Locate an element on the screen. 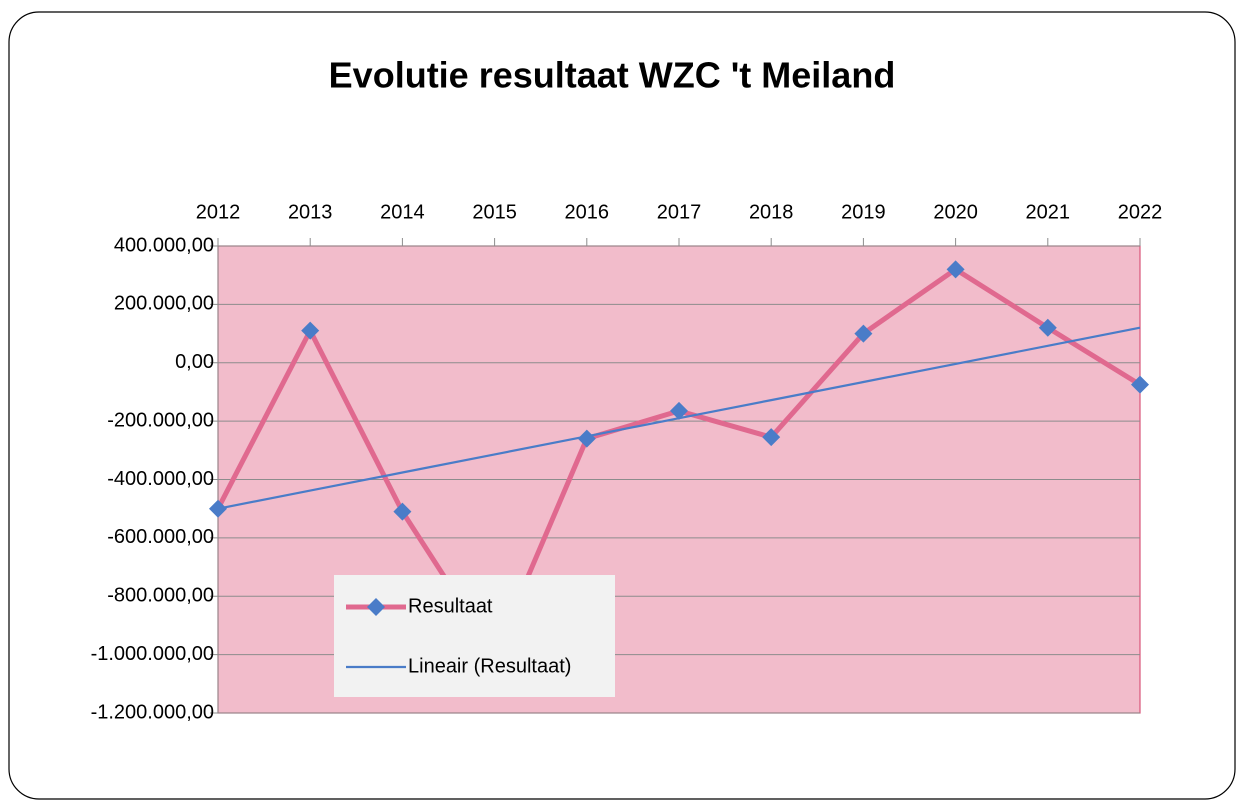  y-tick-label: 400.000,00 is located at coordinates (164, 245).